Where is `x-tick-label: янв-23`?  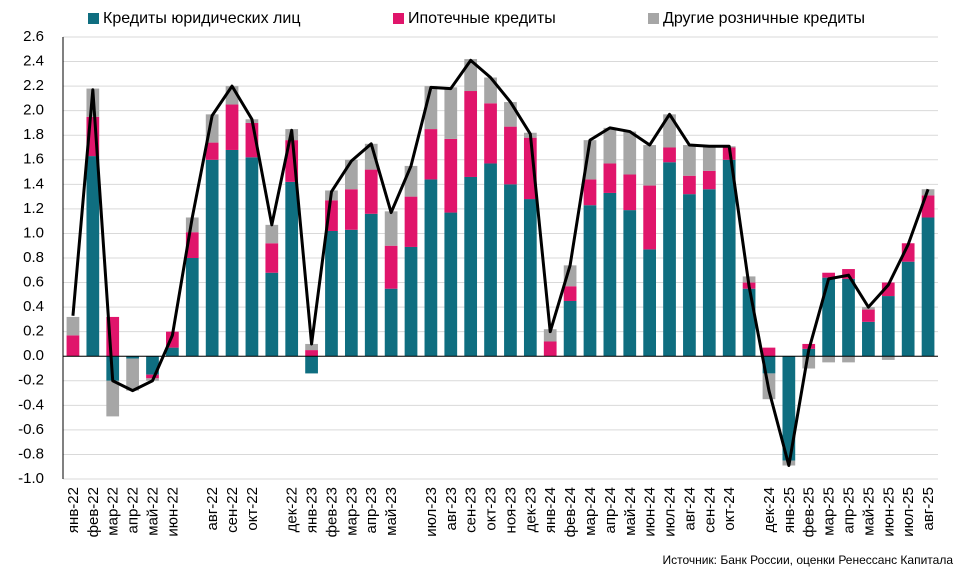 x-tick-label: янв-23 is located at coordinates (312, 510).